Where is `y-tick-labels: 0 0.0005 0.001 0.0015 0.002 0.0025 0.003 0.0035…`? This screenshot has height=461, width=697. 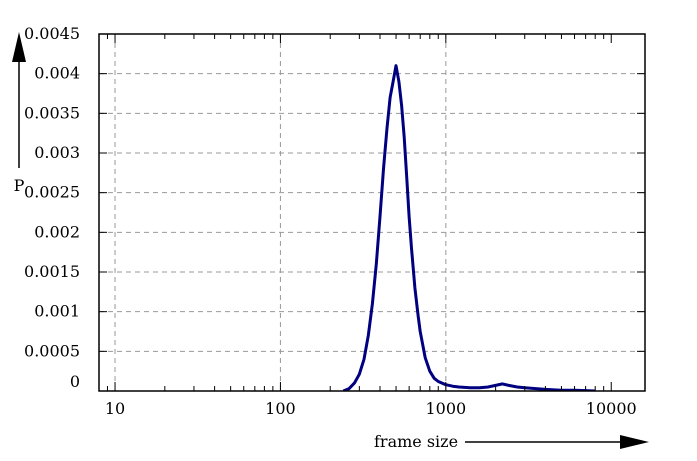 y-tick-labels: 0 0.0005 0.001 0.0015 0.002 0.0025 0.003 0.0035… is located at coordinates (52, 207).